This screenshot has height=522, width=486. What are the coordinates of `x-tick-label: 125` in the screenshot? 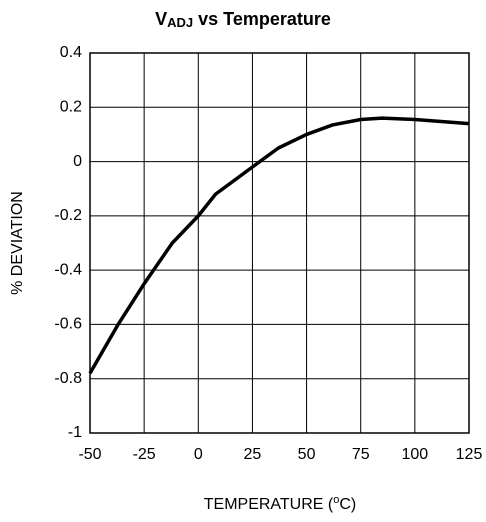 It's located at (469, 454).